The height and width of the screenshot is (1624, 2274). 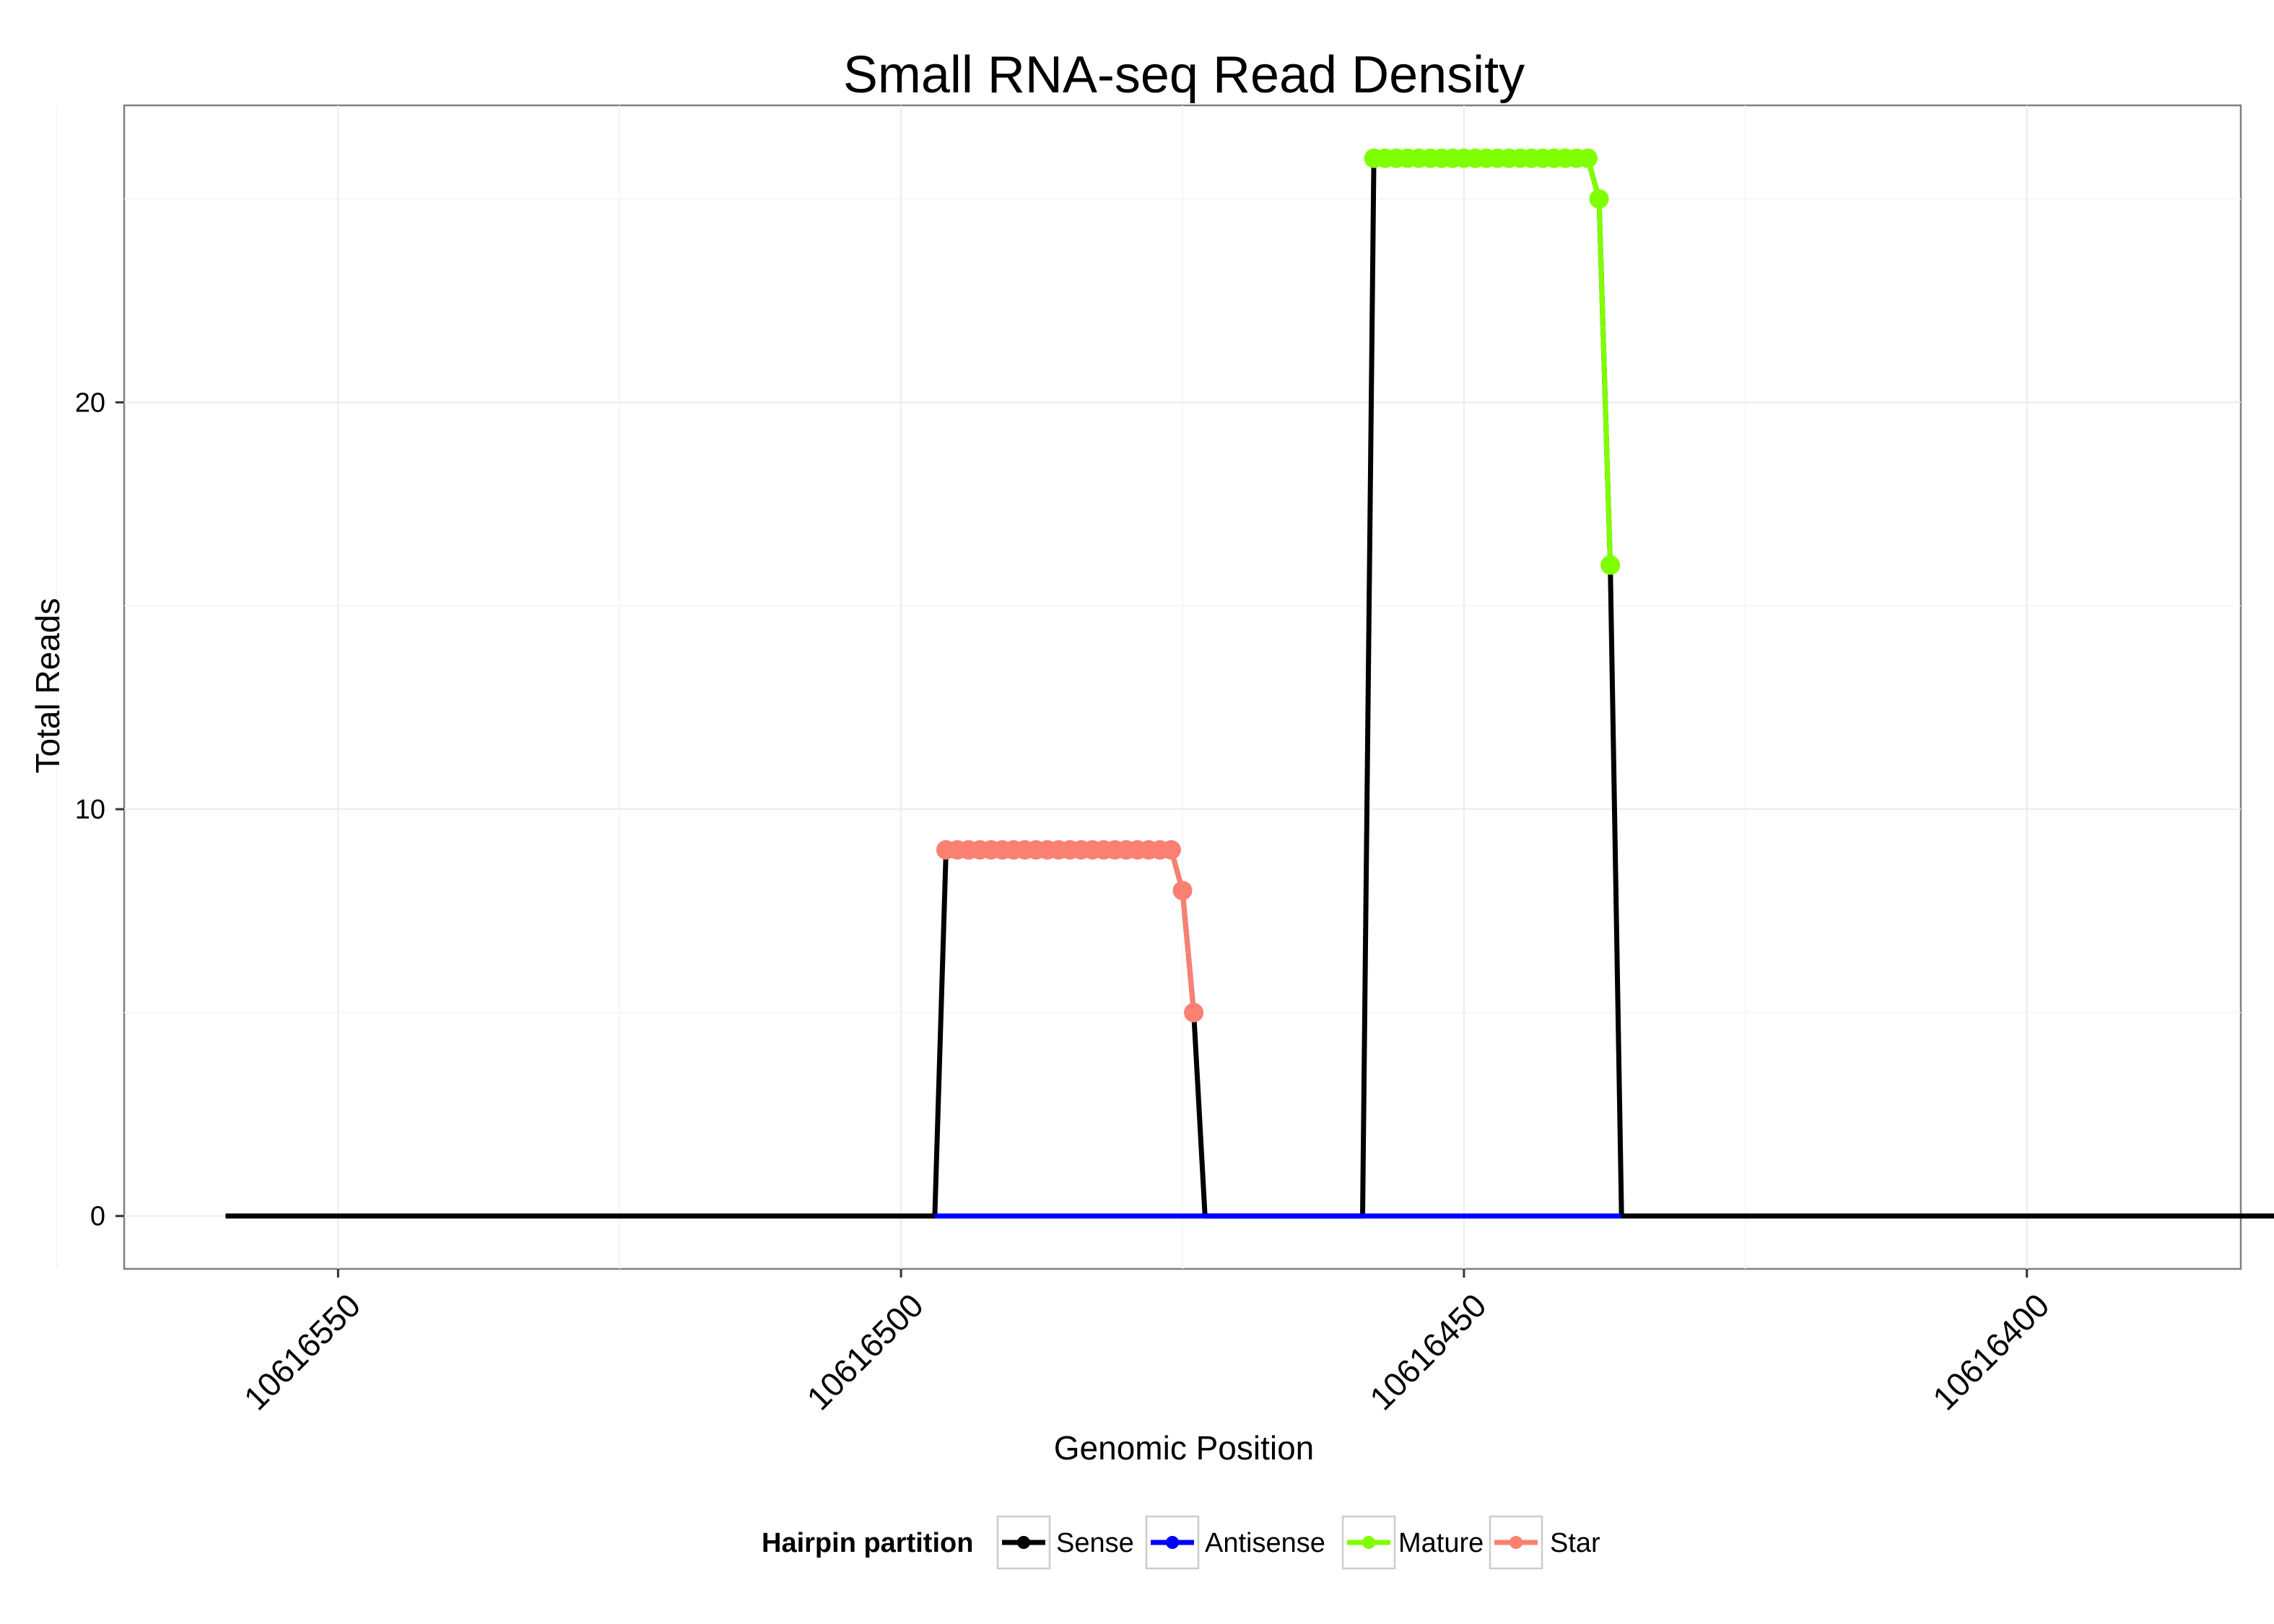 What do you see at coordinates (868, 1543) in the screenshot?
I see `legend-title: Hairpin partition` at bounding box center [868, 1543].